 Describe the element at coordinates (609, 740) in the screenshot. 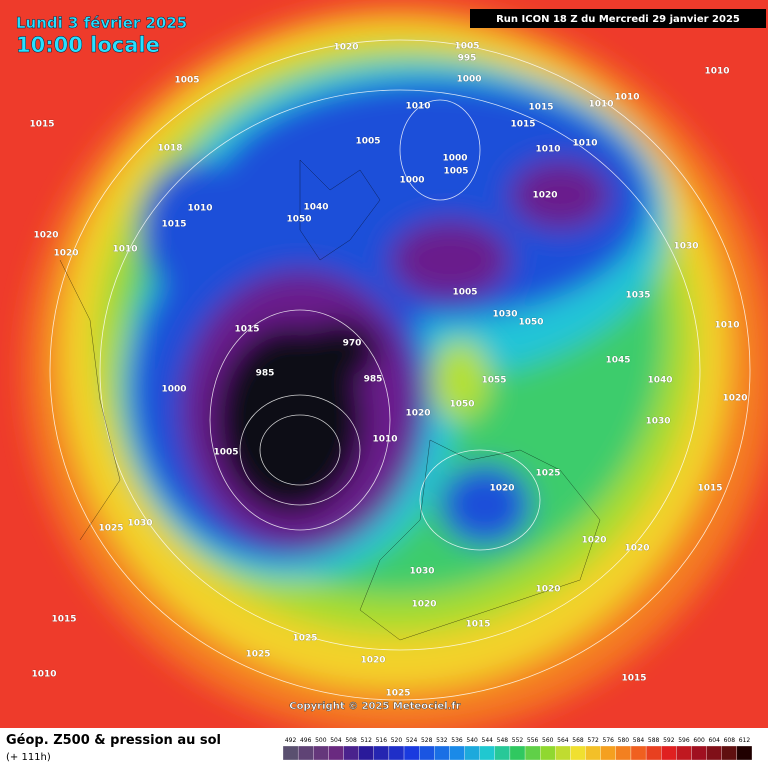

I see `scale-label: 576` at that location.